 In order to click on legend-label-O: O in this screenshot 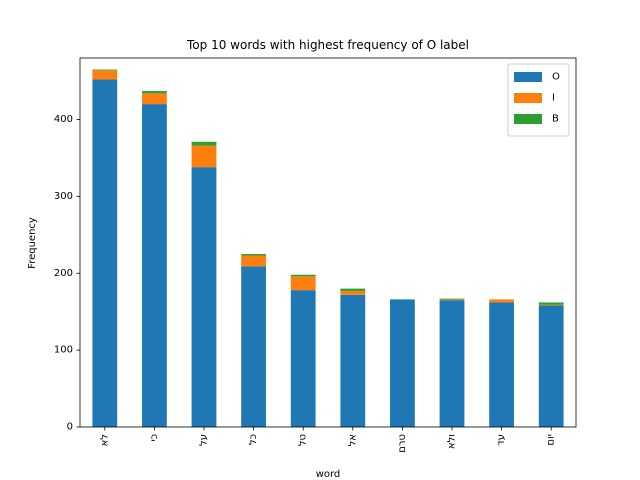, I will do `click(556, 77)`.